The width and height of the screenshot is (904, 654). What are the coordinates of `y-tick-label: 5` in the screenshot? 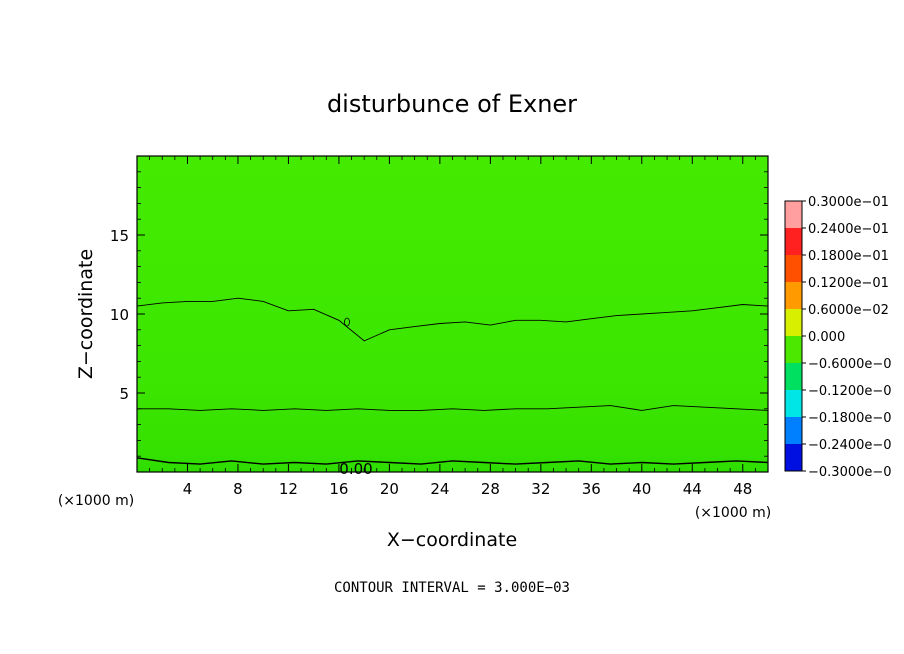 It's located at (124, 394).